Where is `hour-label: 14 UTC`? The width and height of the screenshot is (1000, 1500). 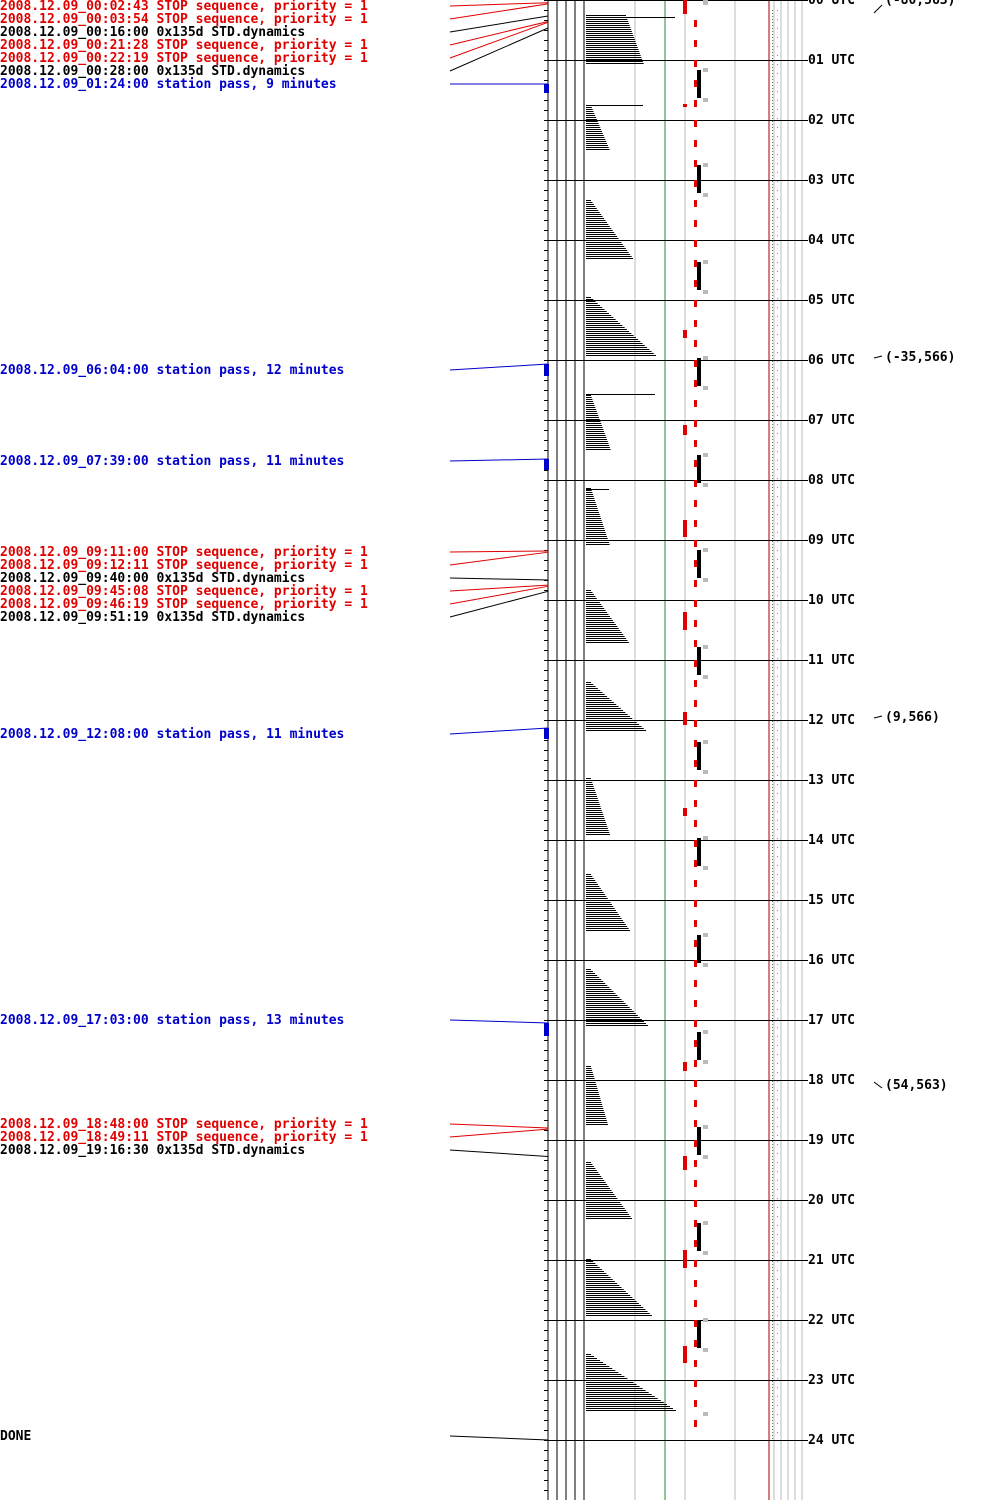 hour-label: 14 UTC is located at coordinates (831, 840).